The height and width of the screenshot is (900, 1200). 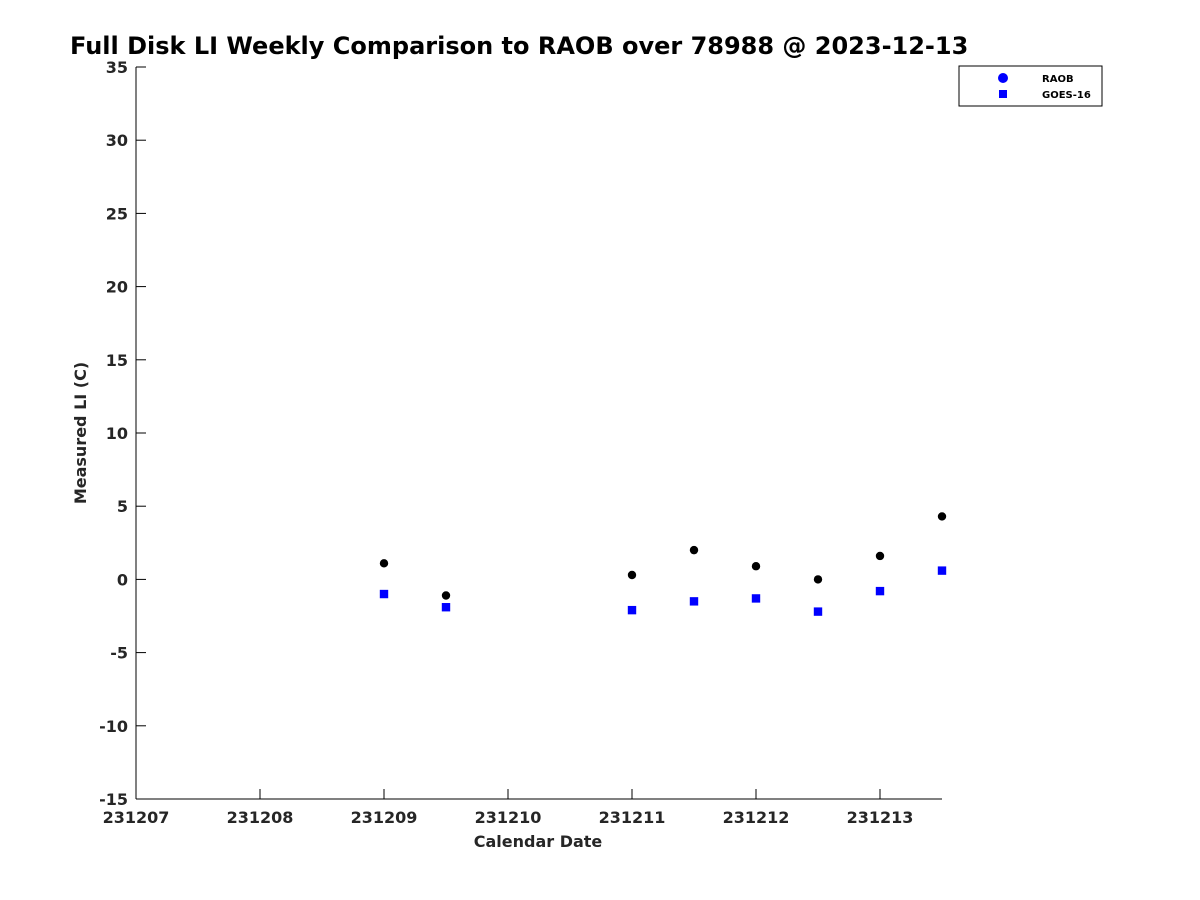 I want to click on legend: RAOB GOES-16, so click(x=1030, y=86).